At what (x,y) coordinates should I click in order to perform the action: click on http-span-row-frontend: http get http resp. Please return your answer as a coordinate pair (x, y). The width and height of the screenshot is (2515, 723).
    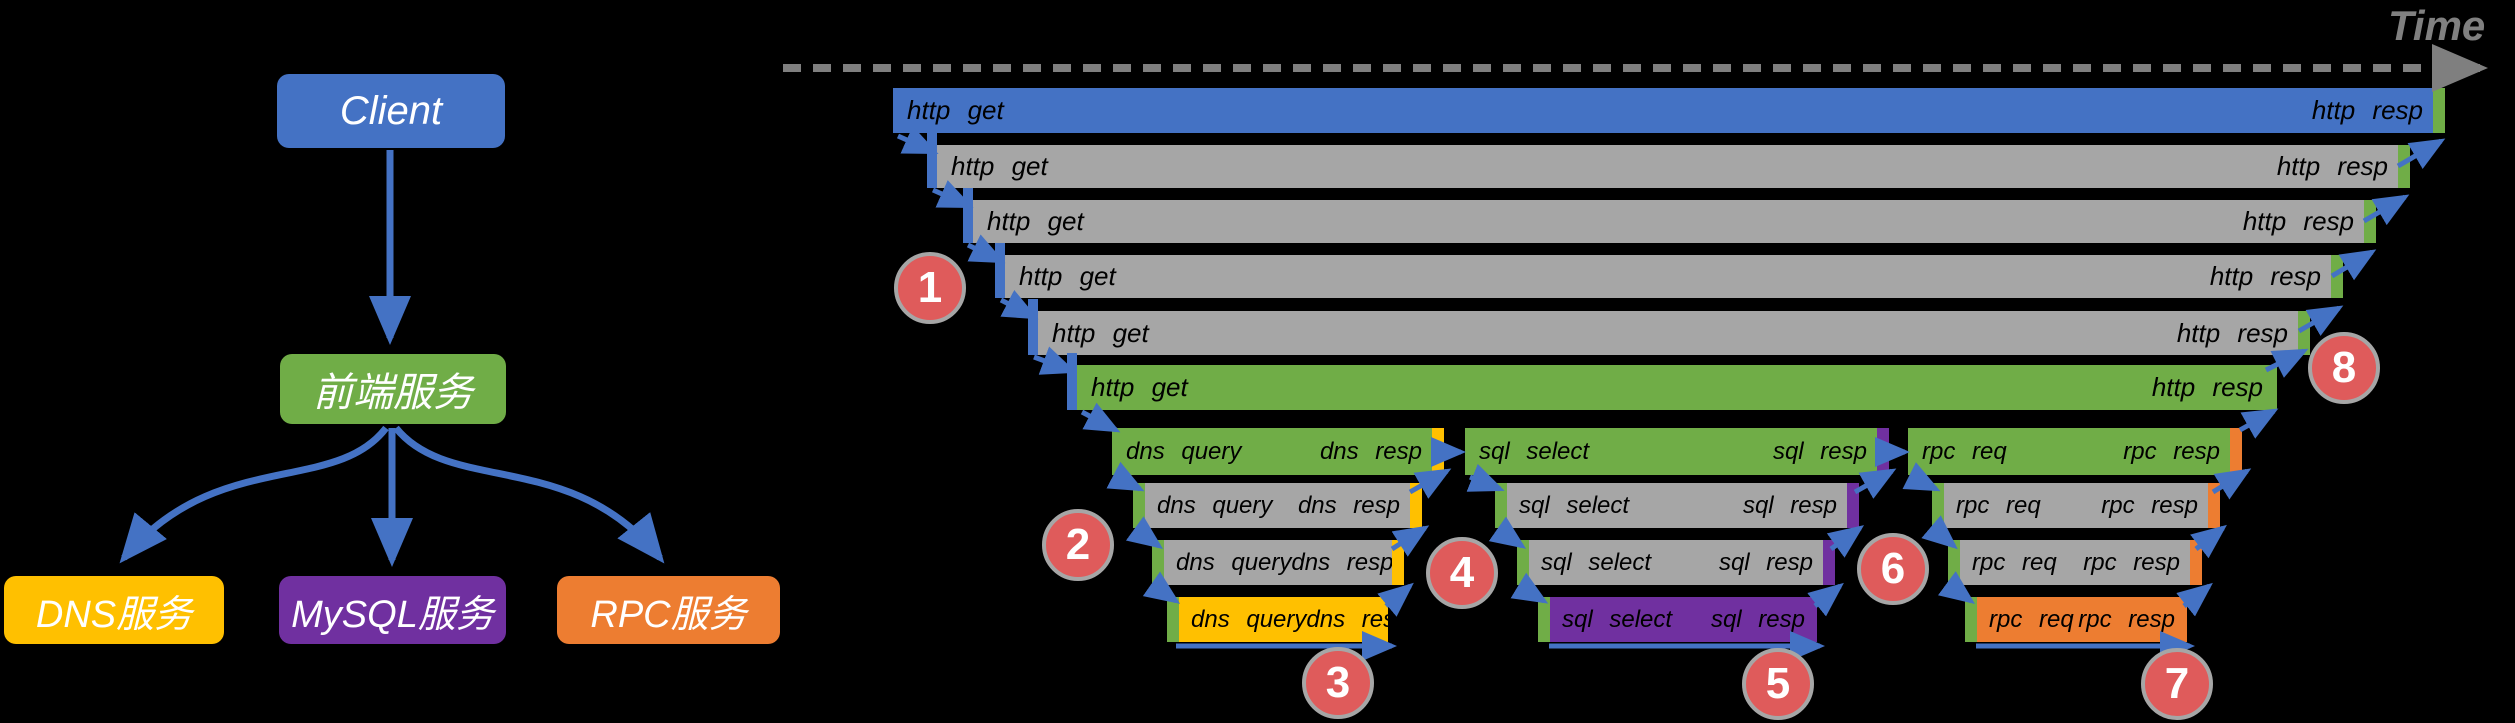
    Looking at the image, I should click on (1672, 381).